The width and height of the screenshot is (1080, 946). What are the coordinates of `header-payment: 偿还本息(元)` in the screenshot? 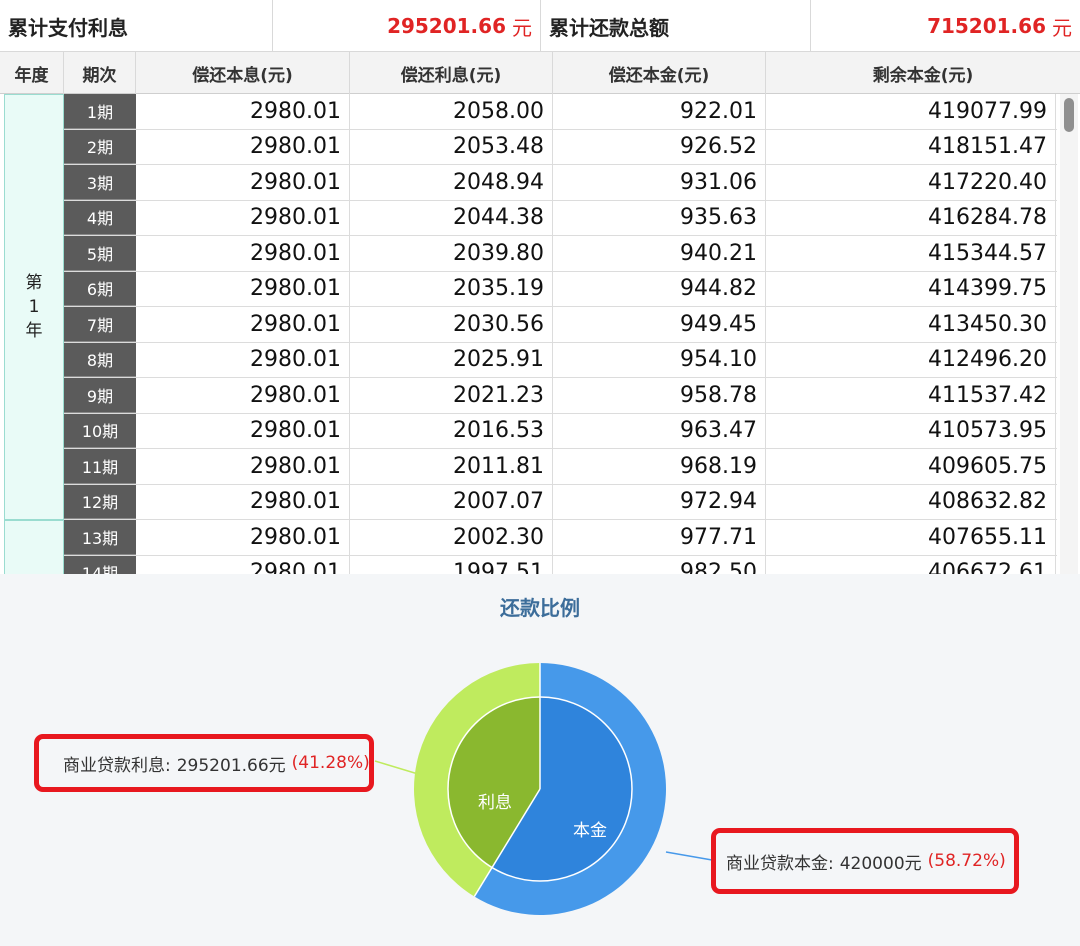 It's located at (243, 73).